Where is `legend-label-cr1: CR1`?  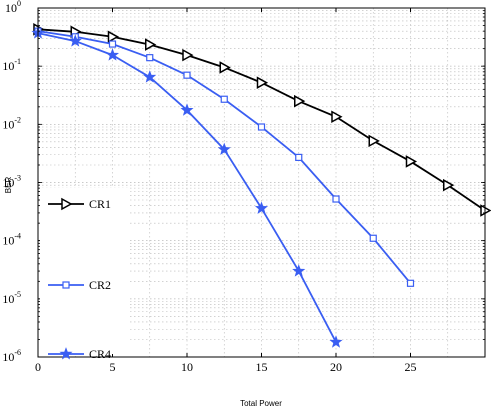 legend-label-cr1: CR1 is located at coordinates (100, 204).